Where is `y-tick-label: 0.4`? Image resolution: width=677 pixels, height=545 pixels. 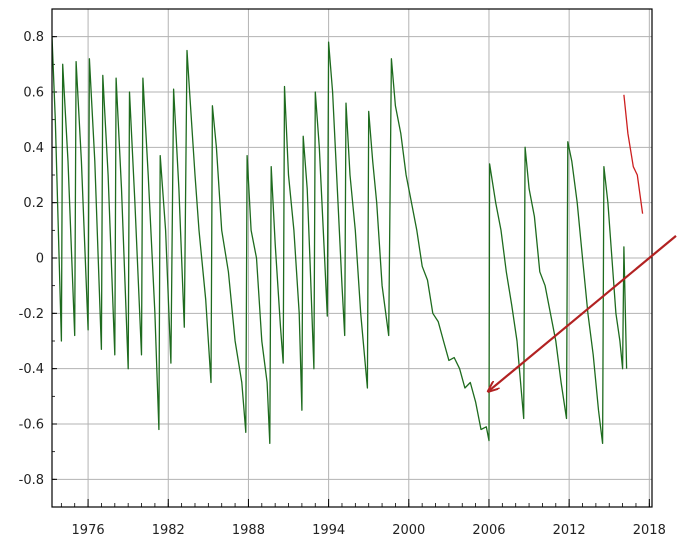 y-tick-label: 0.4 is located at coordinates (33, 148).